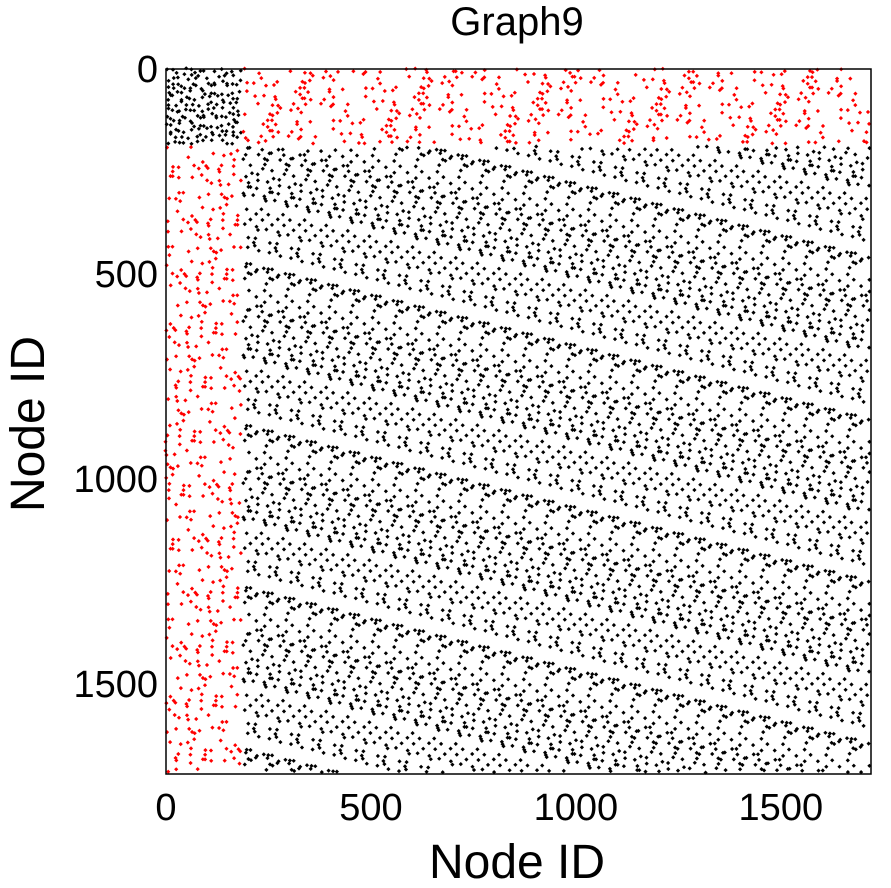 The width and height of the screenshot is (891, 888). Describe the element at coordinates (576, 808) in the screenshot. I see `x-tick-label: 1000` at that location.